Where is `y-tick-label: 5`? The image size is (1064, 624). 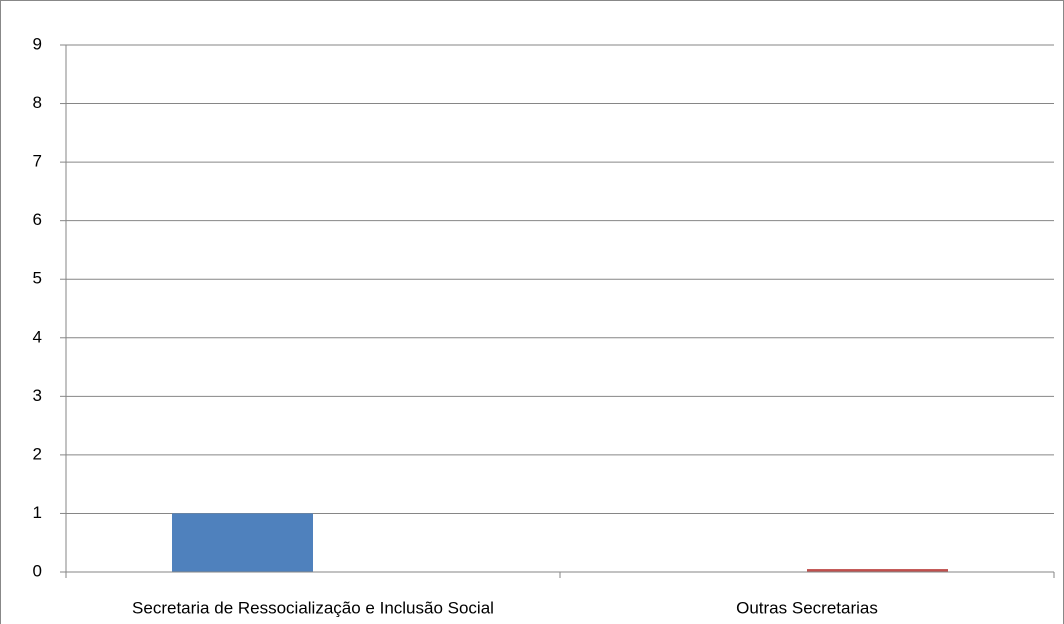
y-tick-label: 5 is located at coordinates (37, 278).